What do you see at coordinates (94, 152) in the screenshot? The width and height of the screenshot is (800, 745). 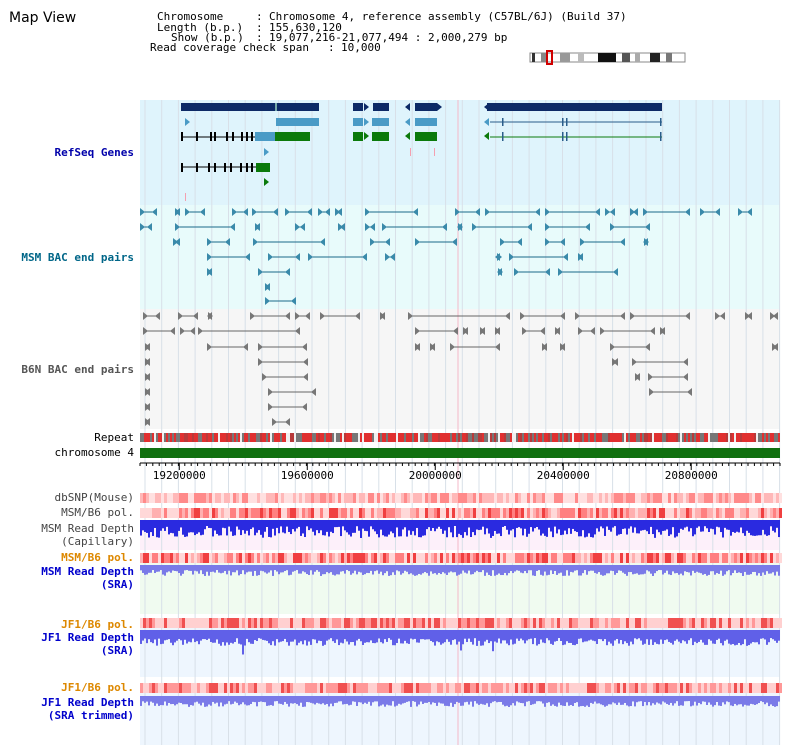 I see `refseq-track-label: RefSeq Genes` at bounding box center [94, 152].